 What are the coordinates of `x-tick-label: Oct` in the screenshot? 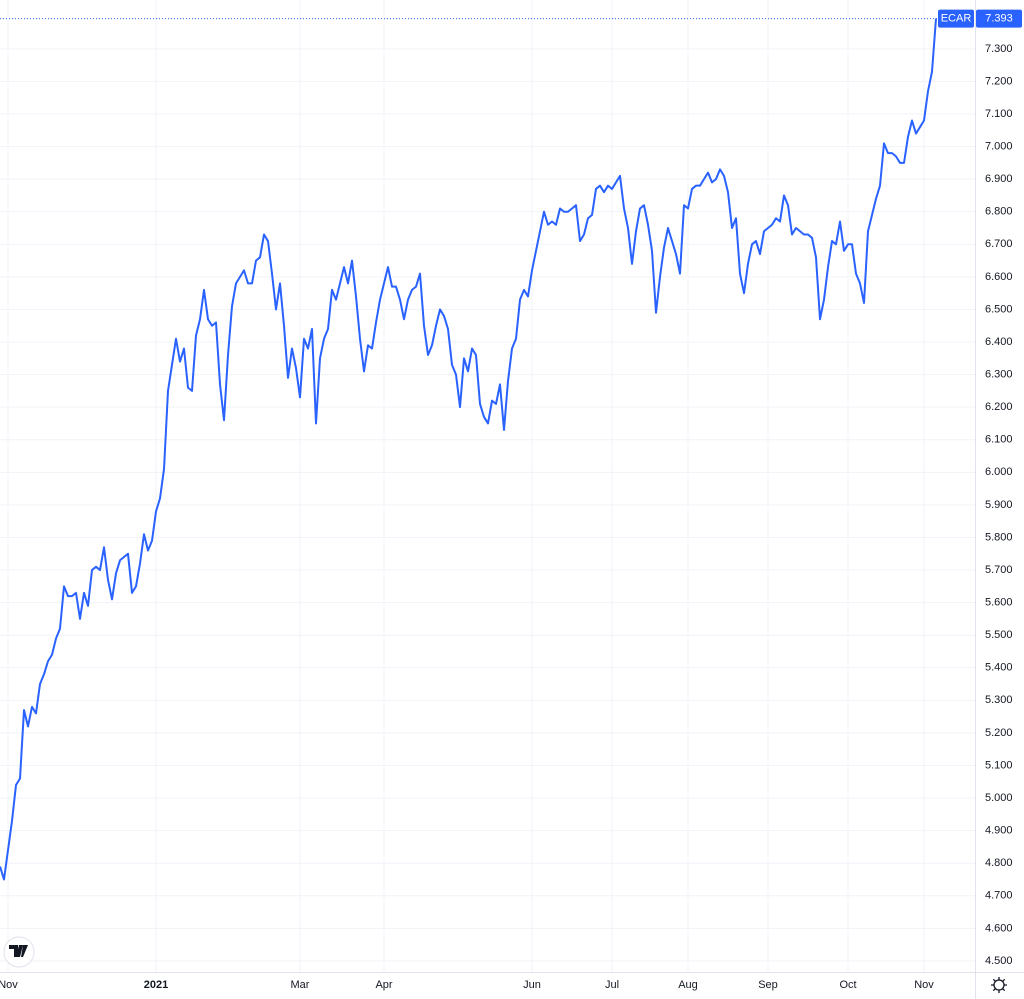 It's located at (847, 985).